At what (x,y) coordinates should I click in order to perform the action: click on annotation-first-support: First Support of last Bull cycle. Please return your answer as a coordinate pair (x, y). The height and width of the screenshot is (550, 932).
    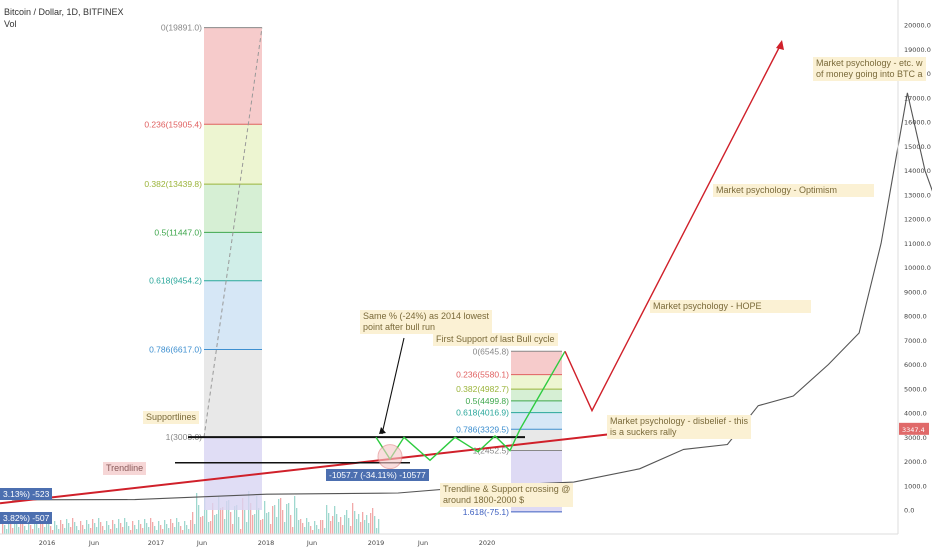
    Looking at the image, I should click on (495, 339).